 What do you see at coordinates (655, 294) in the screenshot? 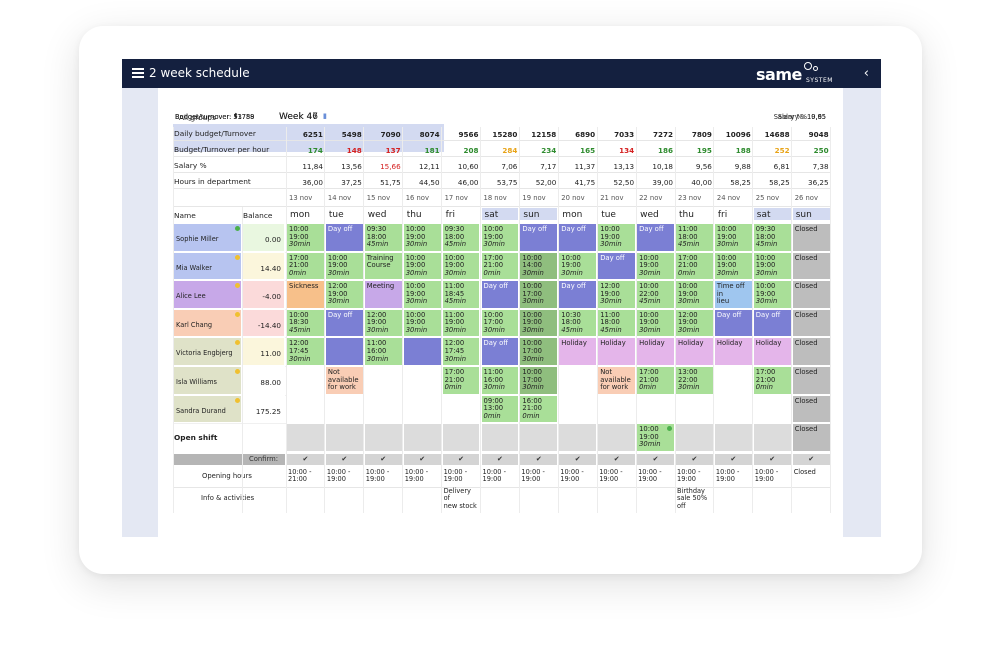
I see `shift-cell: 10:00 22:00 45min` at bounding box center [655, 294].